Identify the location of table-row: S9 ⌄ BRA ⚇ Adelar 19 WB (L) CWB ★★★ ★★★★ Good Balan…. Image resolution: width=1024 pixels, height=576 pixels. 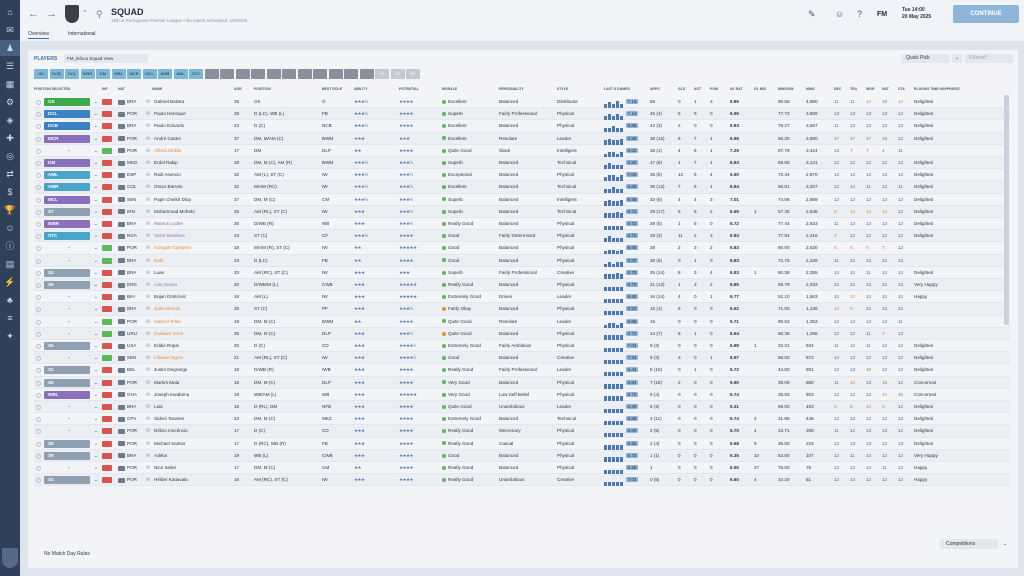
(522, 455).